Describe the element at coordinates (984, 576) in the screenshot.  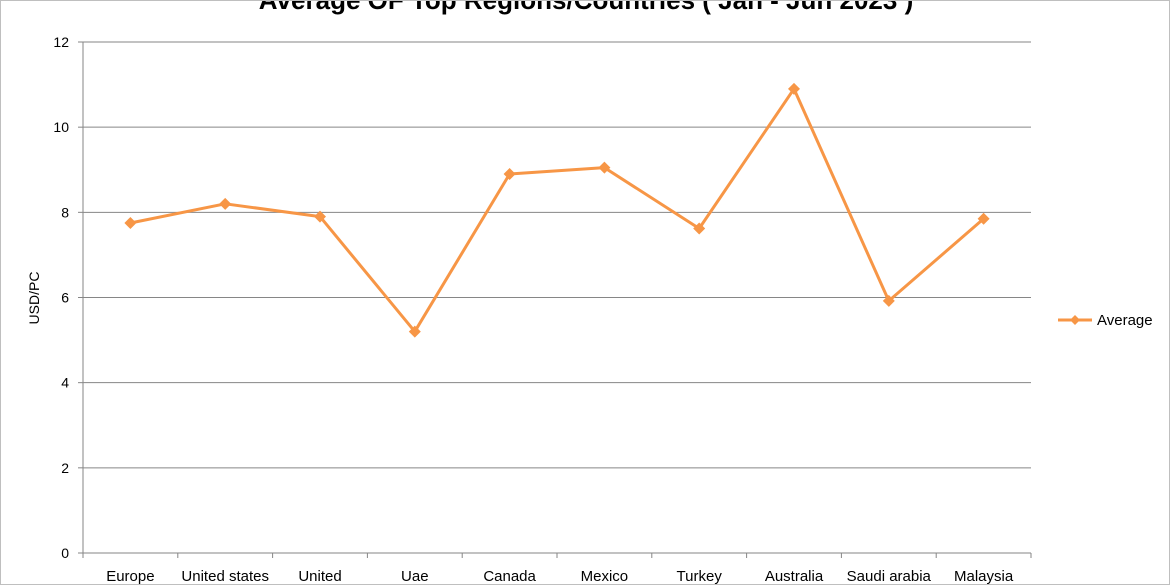
I see `x-tick-label: Malaysia` at that location.